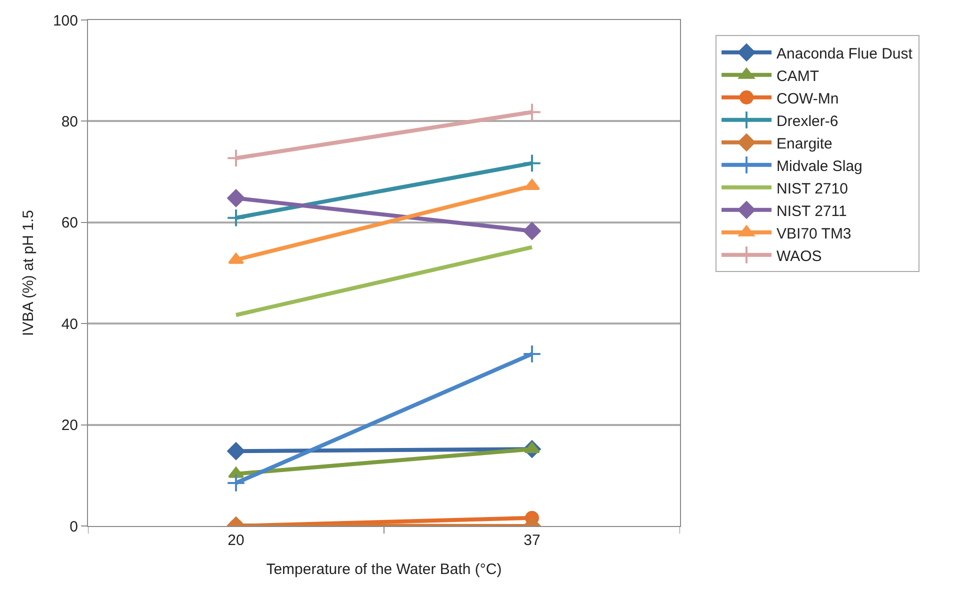  Describe the element at coordinates (74, 527) in the screenshot. I see `y-tick-label: 0` at that location.